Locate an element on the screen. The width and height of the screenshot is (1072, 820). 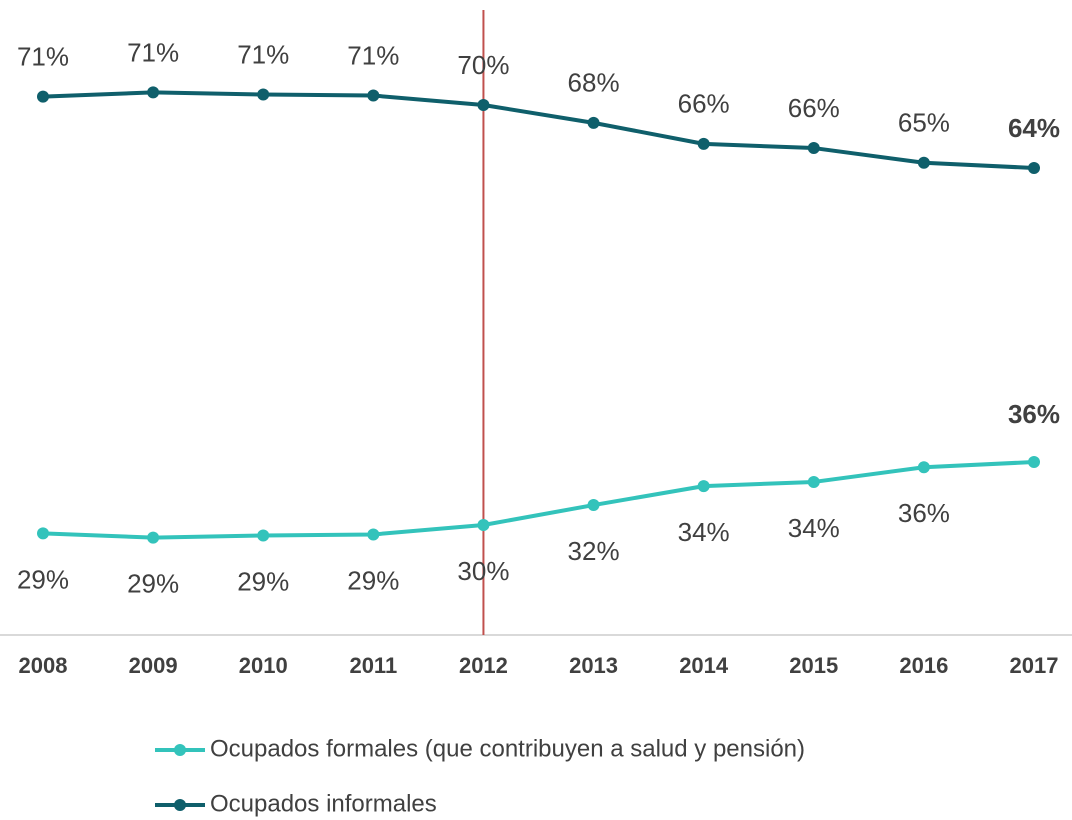
x-tick-label: 2017 is located at coordinates (1034, 665).